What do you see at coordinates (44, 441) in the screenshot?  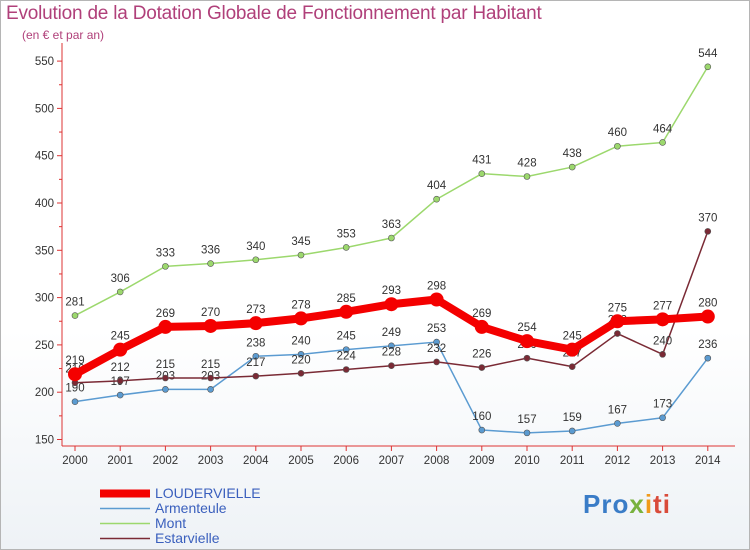 I see `y-tick-label-150: 150` at bounding box center [44, 441].